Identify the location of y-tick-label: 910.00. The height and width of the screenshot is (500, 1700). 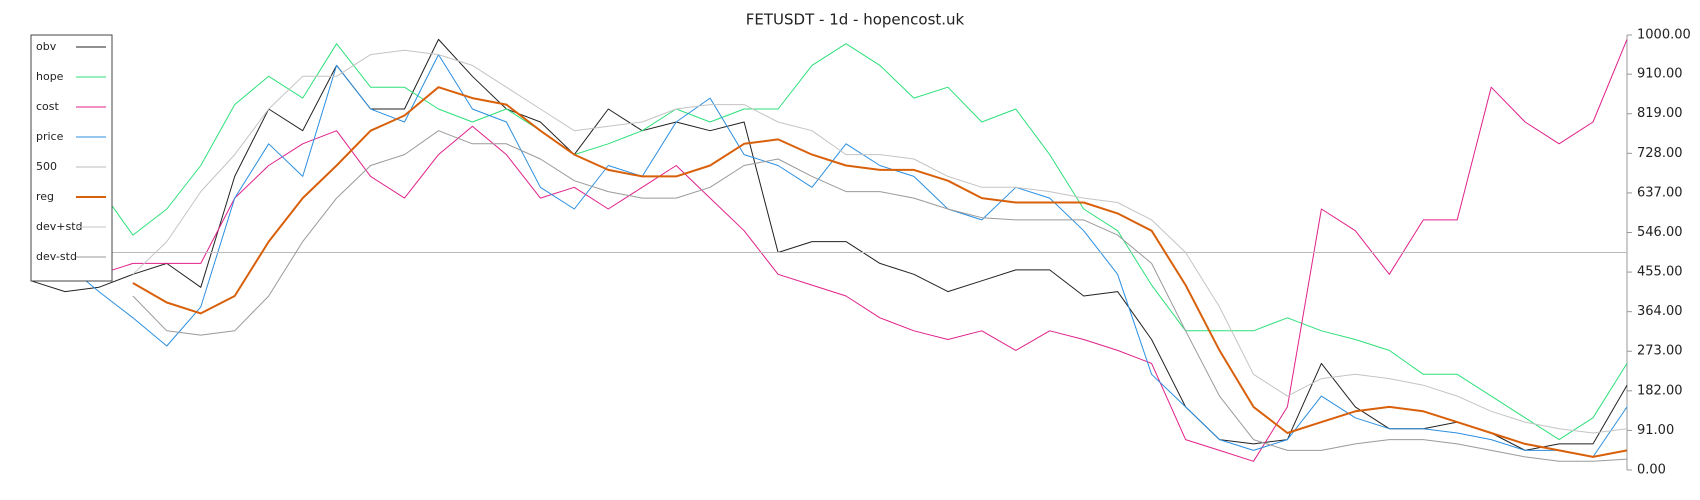
(1660, 74).